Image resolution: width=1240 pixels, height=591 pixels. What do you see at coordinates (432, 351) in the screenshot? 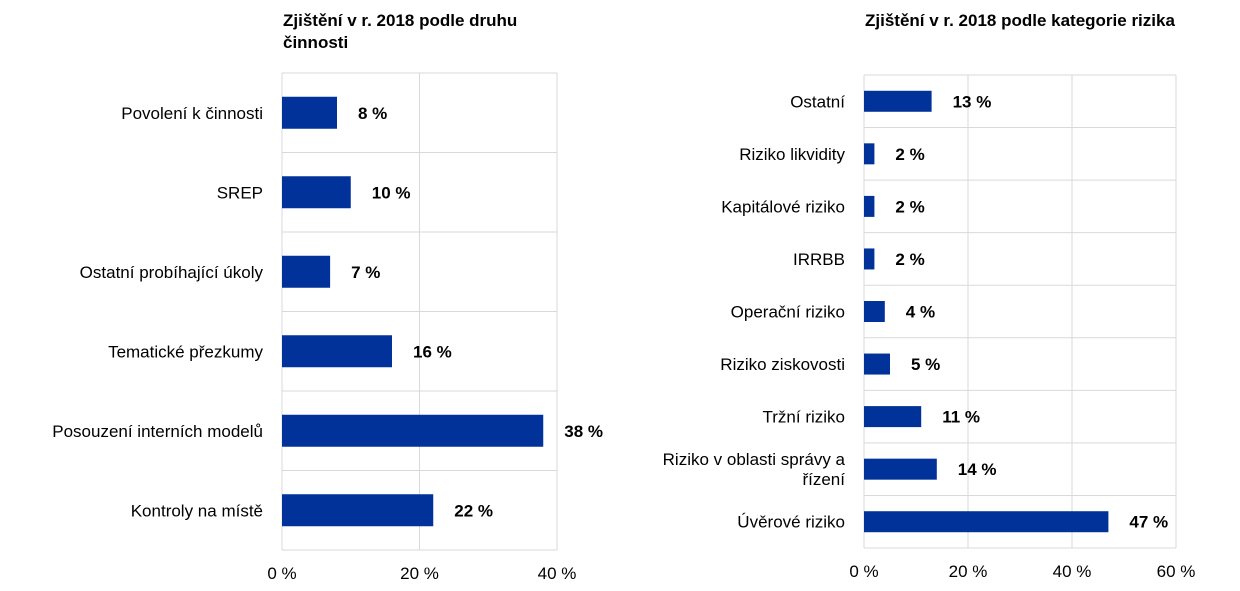
I see `value-label: 16 %` at bounding box center [432, 351].